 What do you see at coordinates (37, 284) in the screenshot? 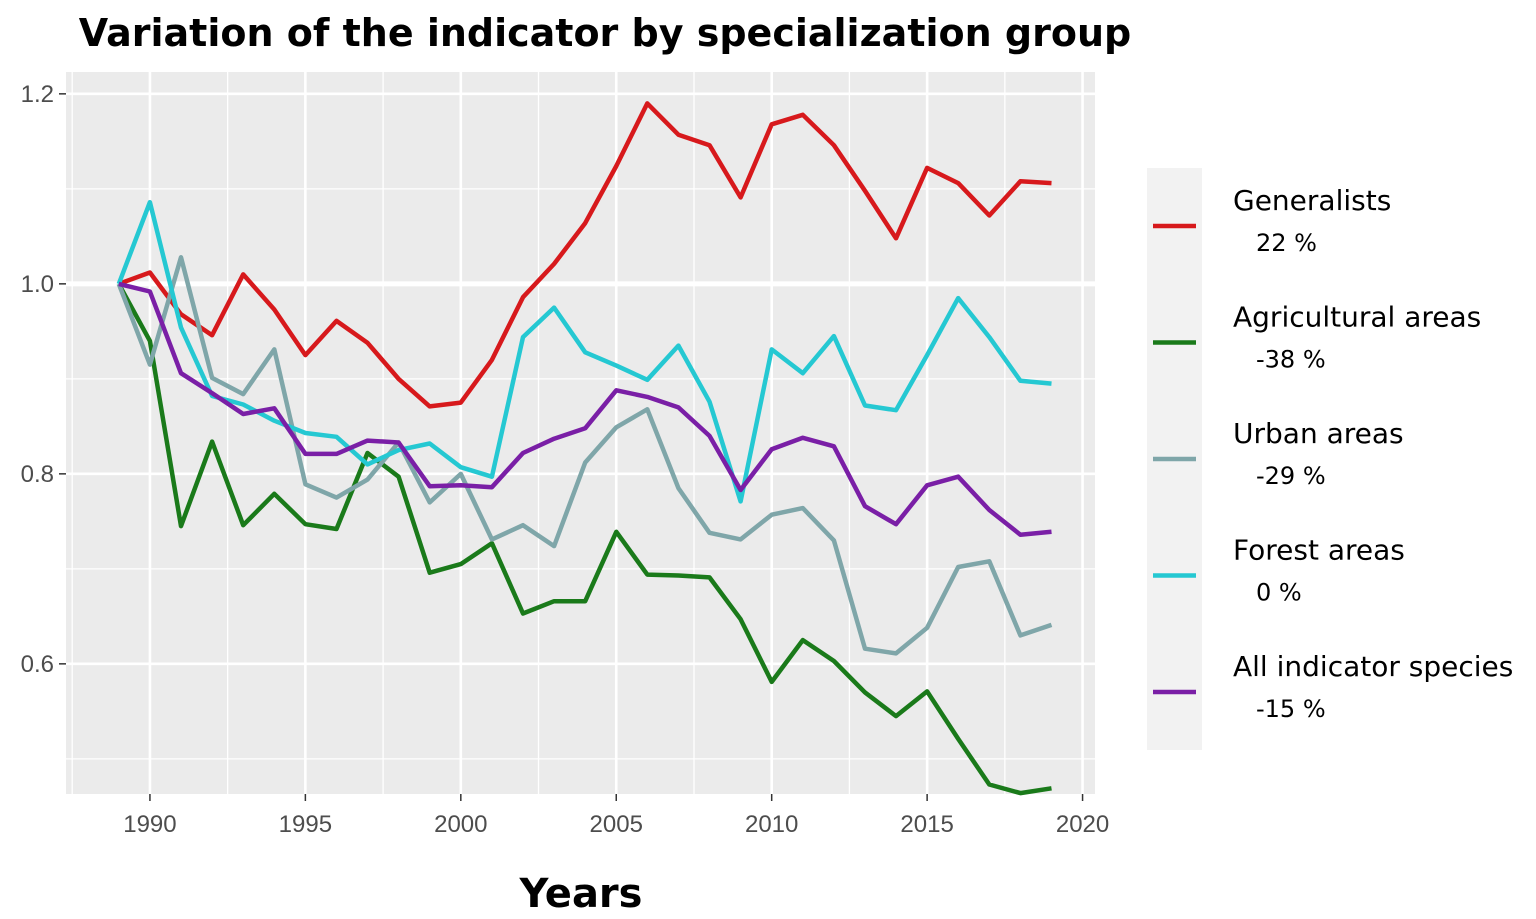
I see `y-tick-label: 1.0` at bounding box center [37, 284].